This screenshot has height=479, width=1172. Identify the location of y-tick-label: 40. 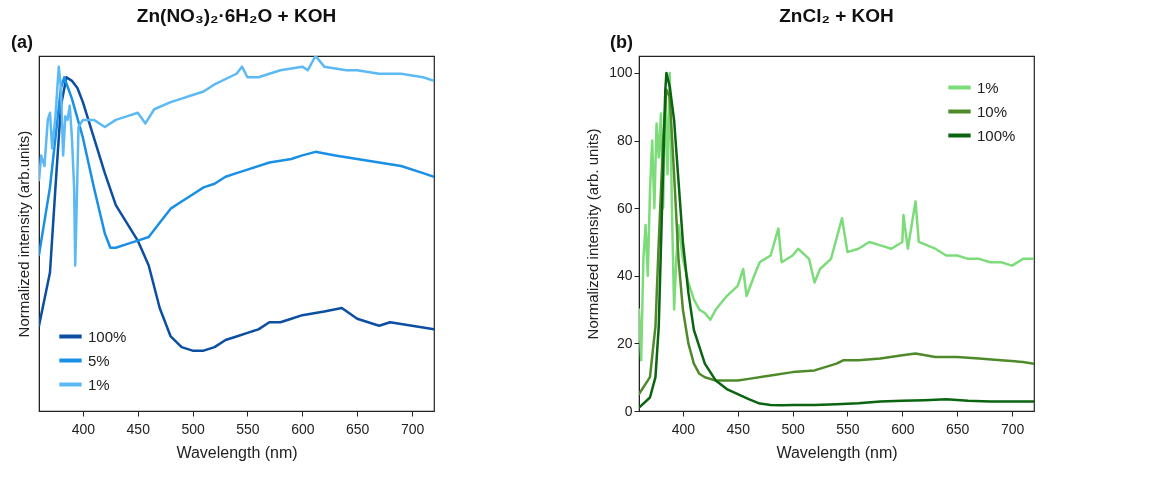
(624, 275).